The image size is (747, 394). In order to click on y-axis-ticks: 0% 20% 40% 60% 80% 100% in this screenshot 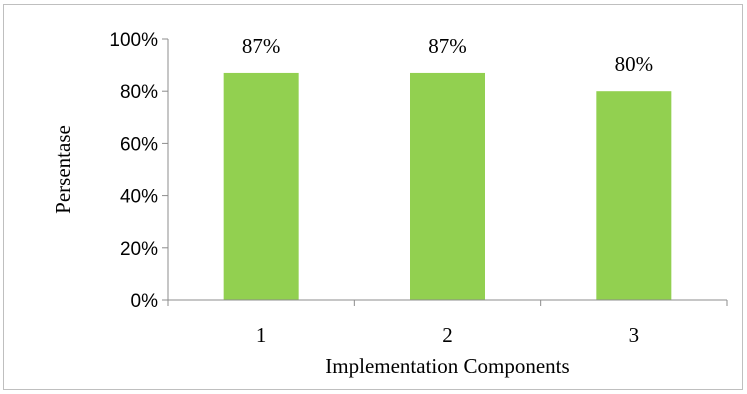, I will do `click(138, 171)`.